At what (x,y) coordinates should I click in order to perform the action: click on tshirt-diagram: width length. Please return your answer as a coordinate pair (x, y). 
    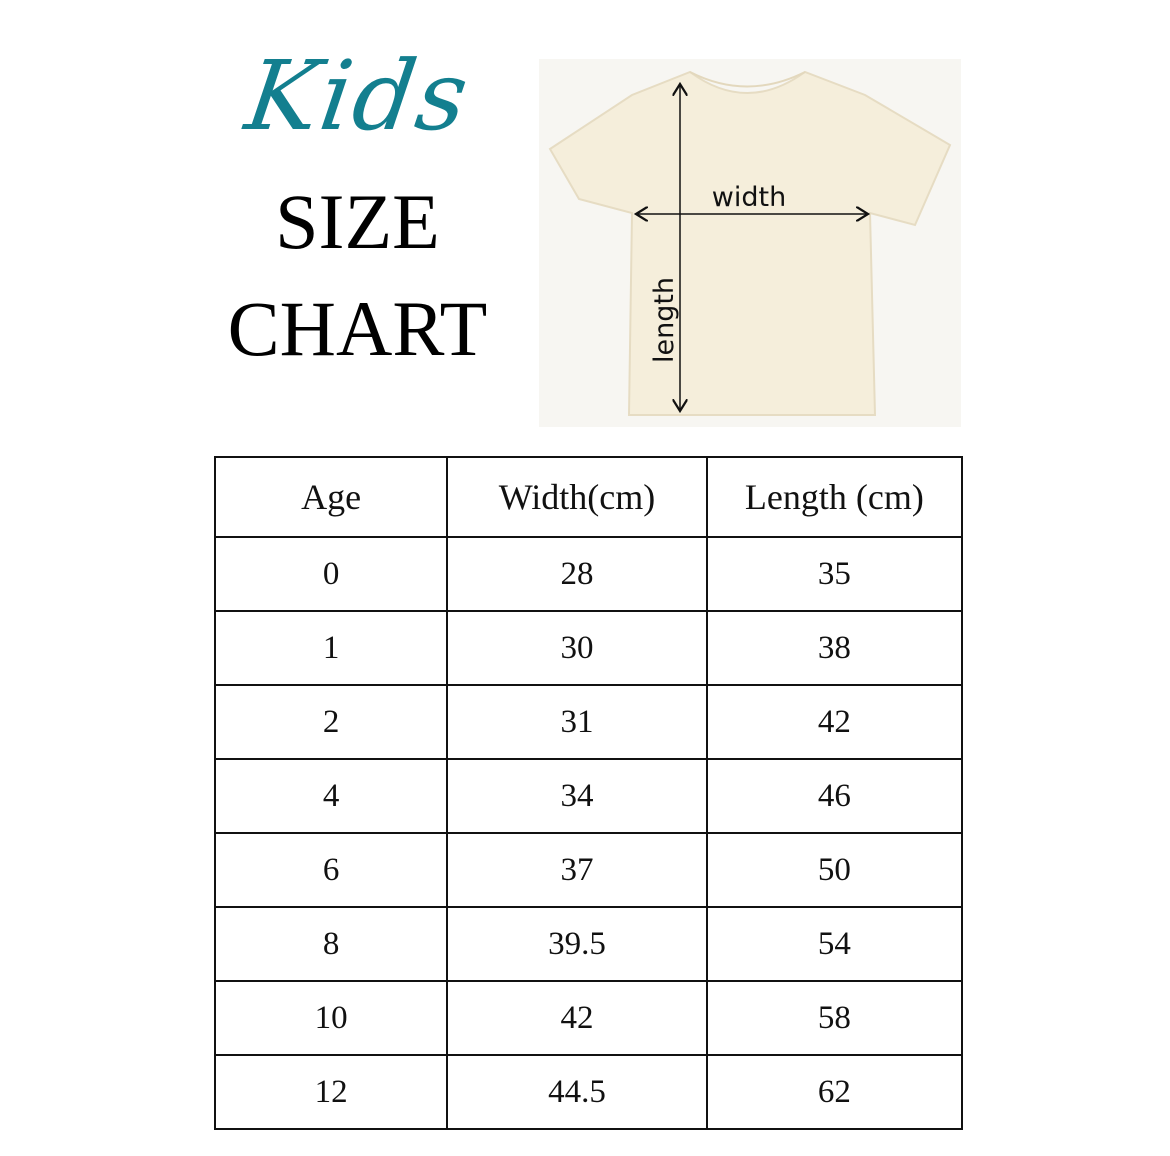
    Looking at the image, I should click on (750, 243).